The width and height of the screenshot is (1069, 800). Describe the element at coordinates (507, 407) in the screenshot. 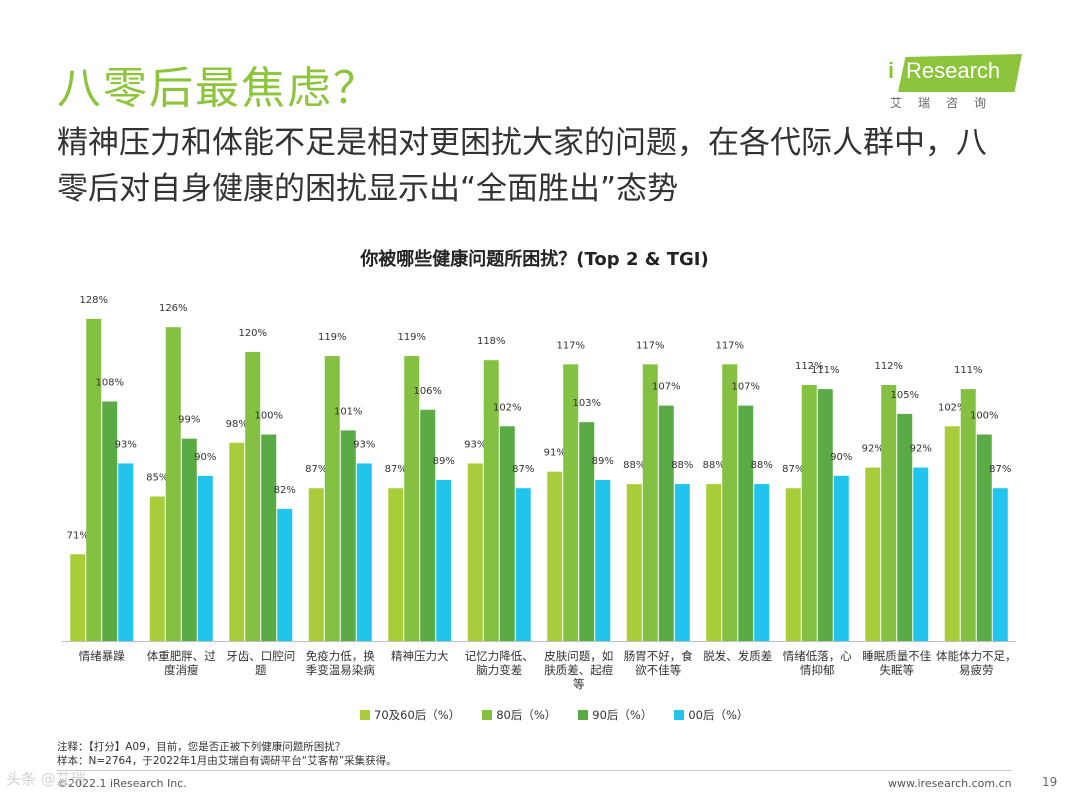

I see `data-label: 102%` at that location.